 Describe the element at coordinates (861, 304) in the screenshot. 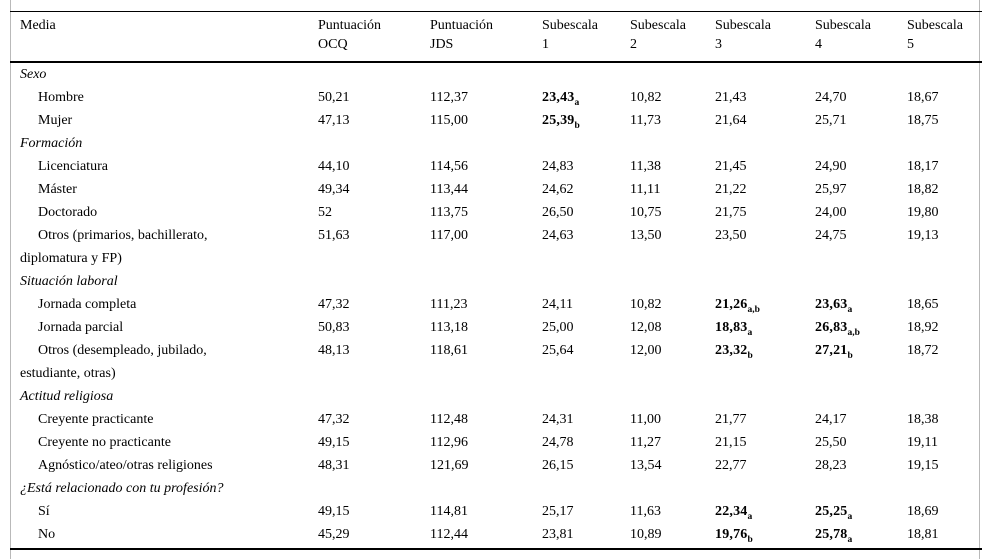

I see `value-cell: 23,63a` at that location.